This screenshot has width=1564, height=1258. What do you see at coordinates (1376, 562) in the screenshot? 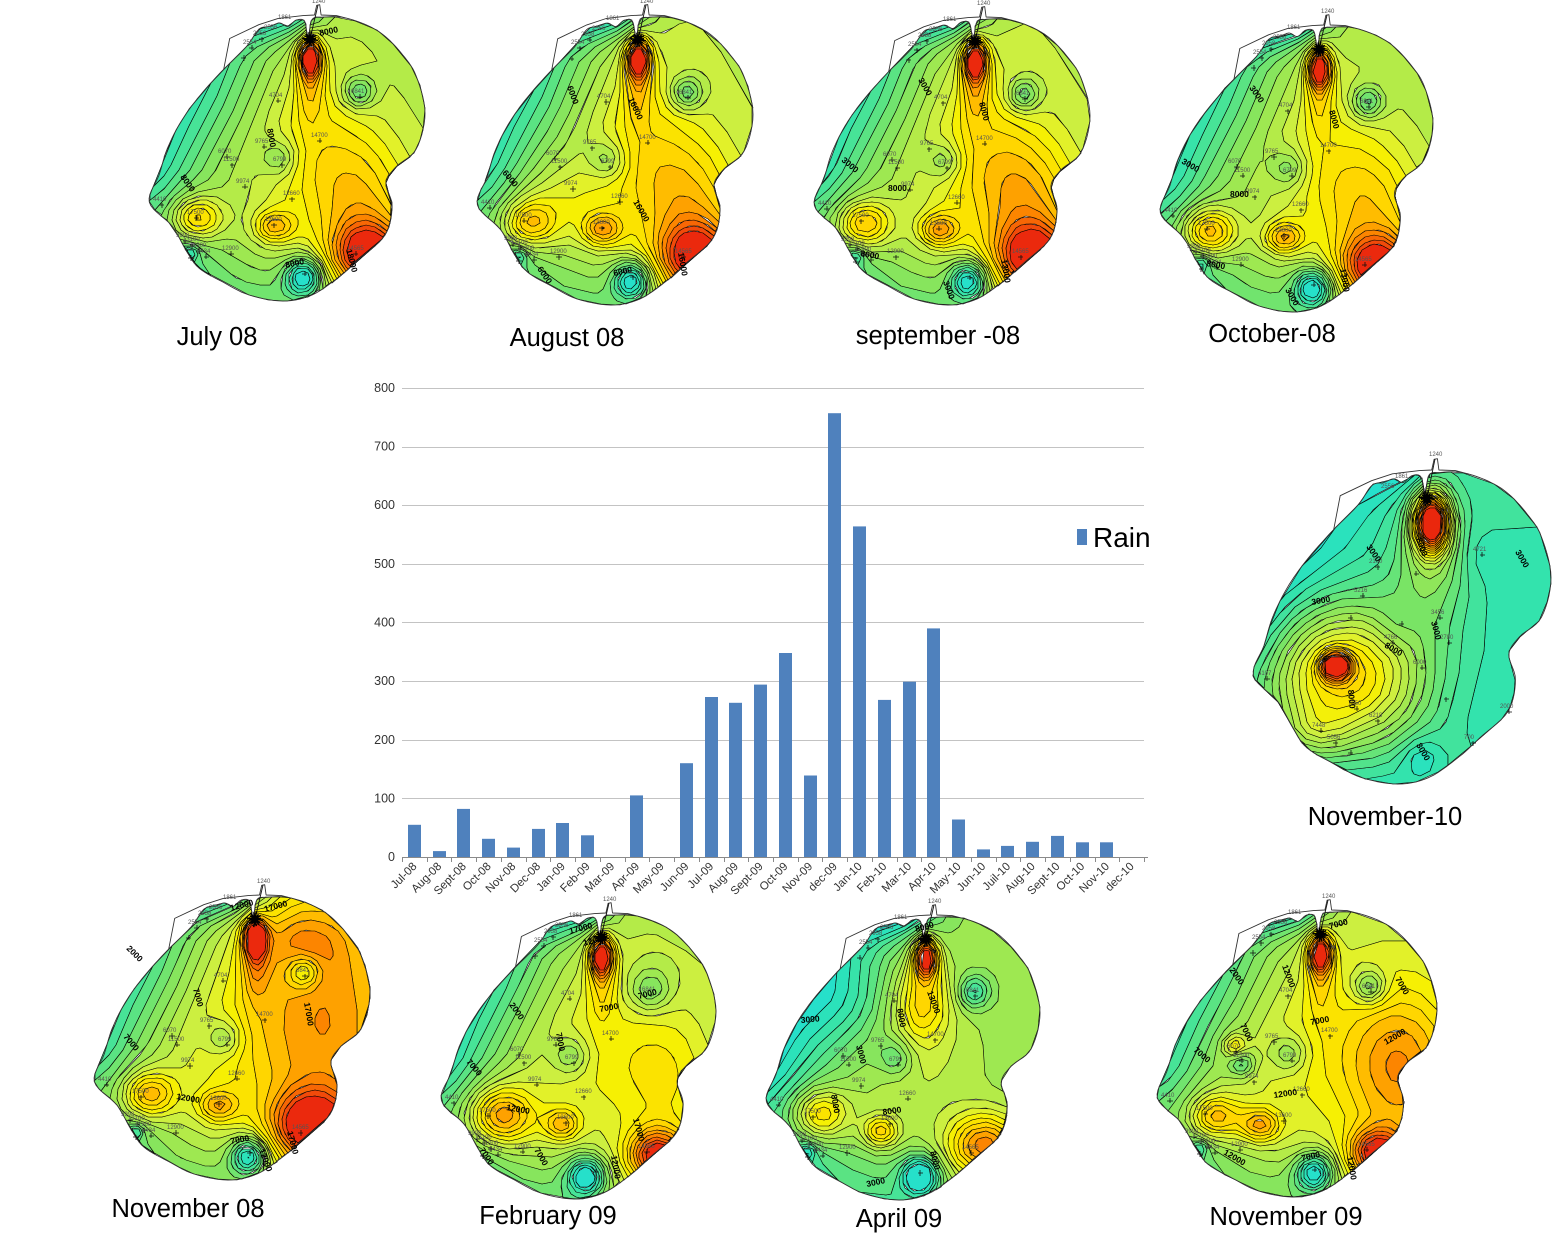
I see `svg-text: 2100` at bounding box center [1376, 562].